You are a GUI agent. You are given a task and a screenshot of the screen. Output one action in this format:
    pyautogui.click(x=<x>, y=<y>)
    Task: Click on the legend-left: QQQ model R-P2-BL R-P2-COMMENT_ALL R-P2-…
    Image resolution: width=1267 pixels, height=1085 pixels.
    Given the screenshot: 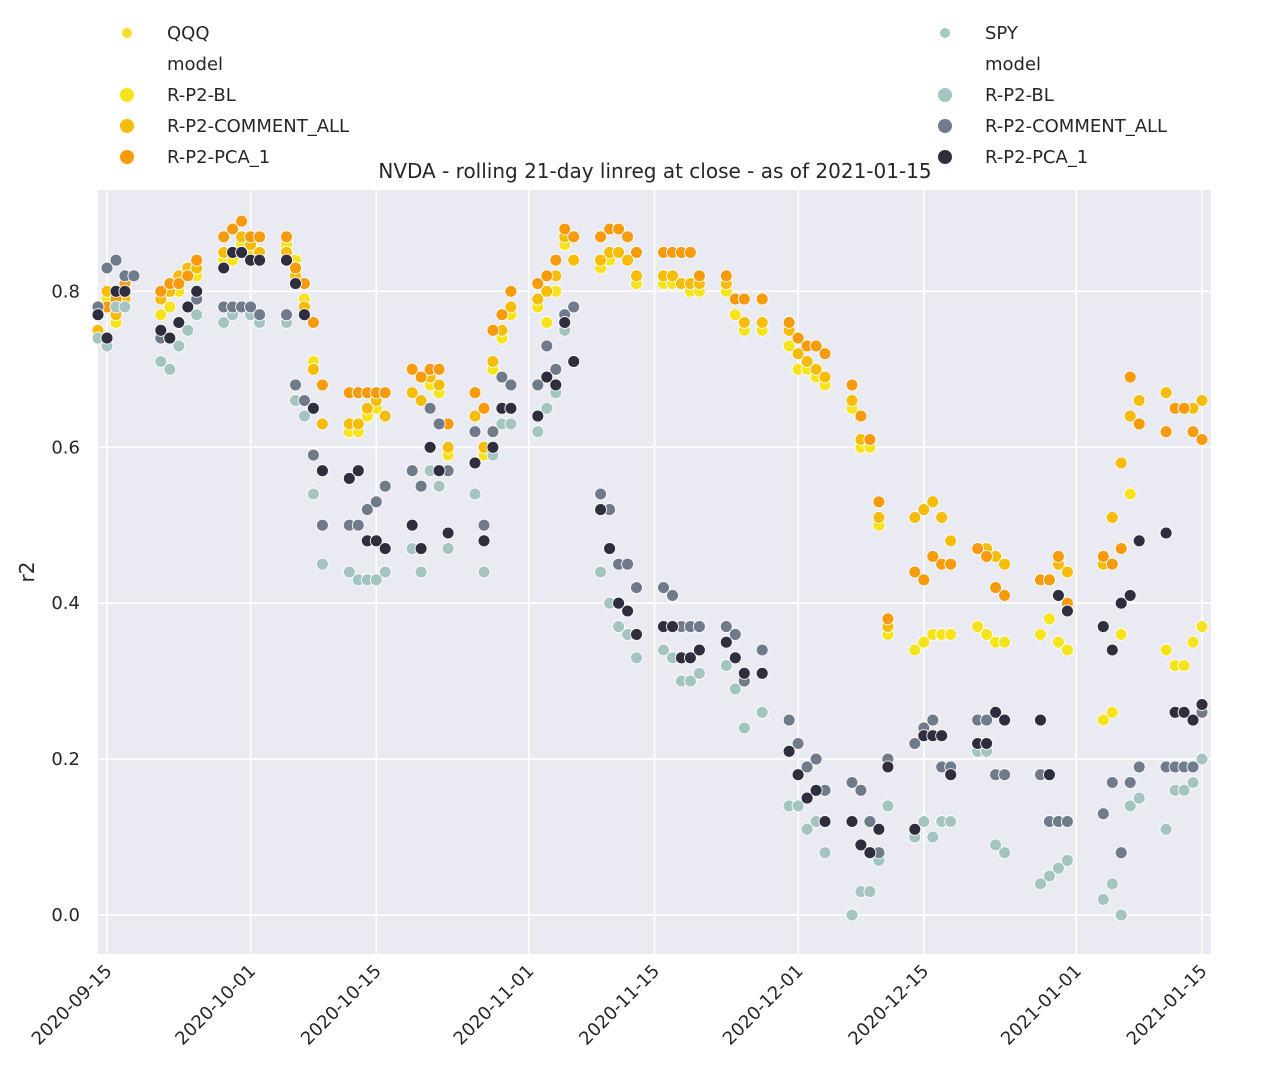 What is the action you would take?
    pyautogui.click(x=234, y=95)
    